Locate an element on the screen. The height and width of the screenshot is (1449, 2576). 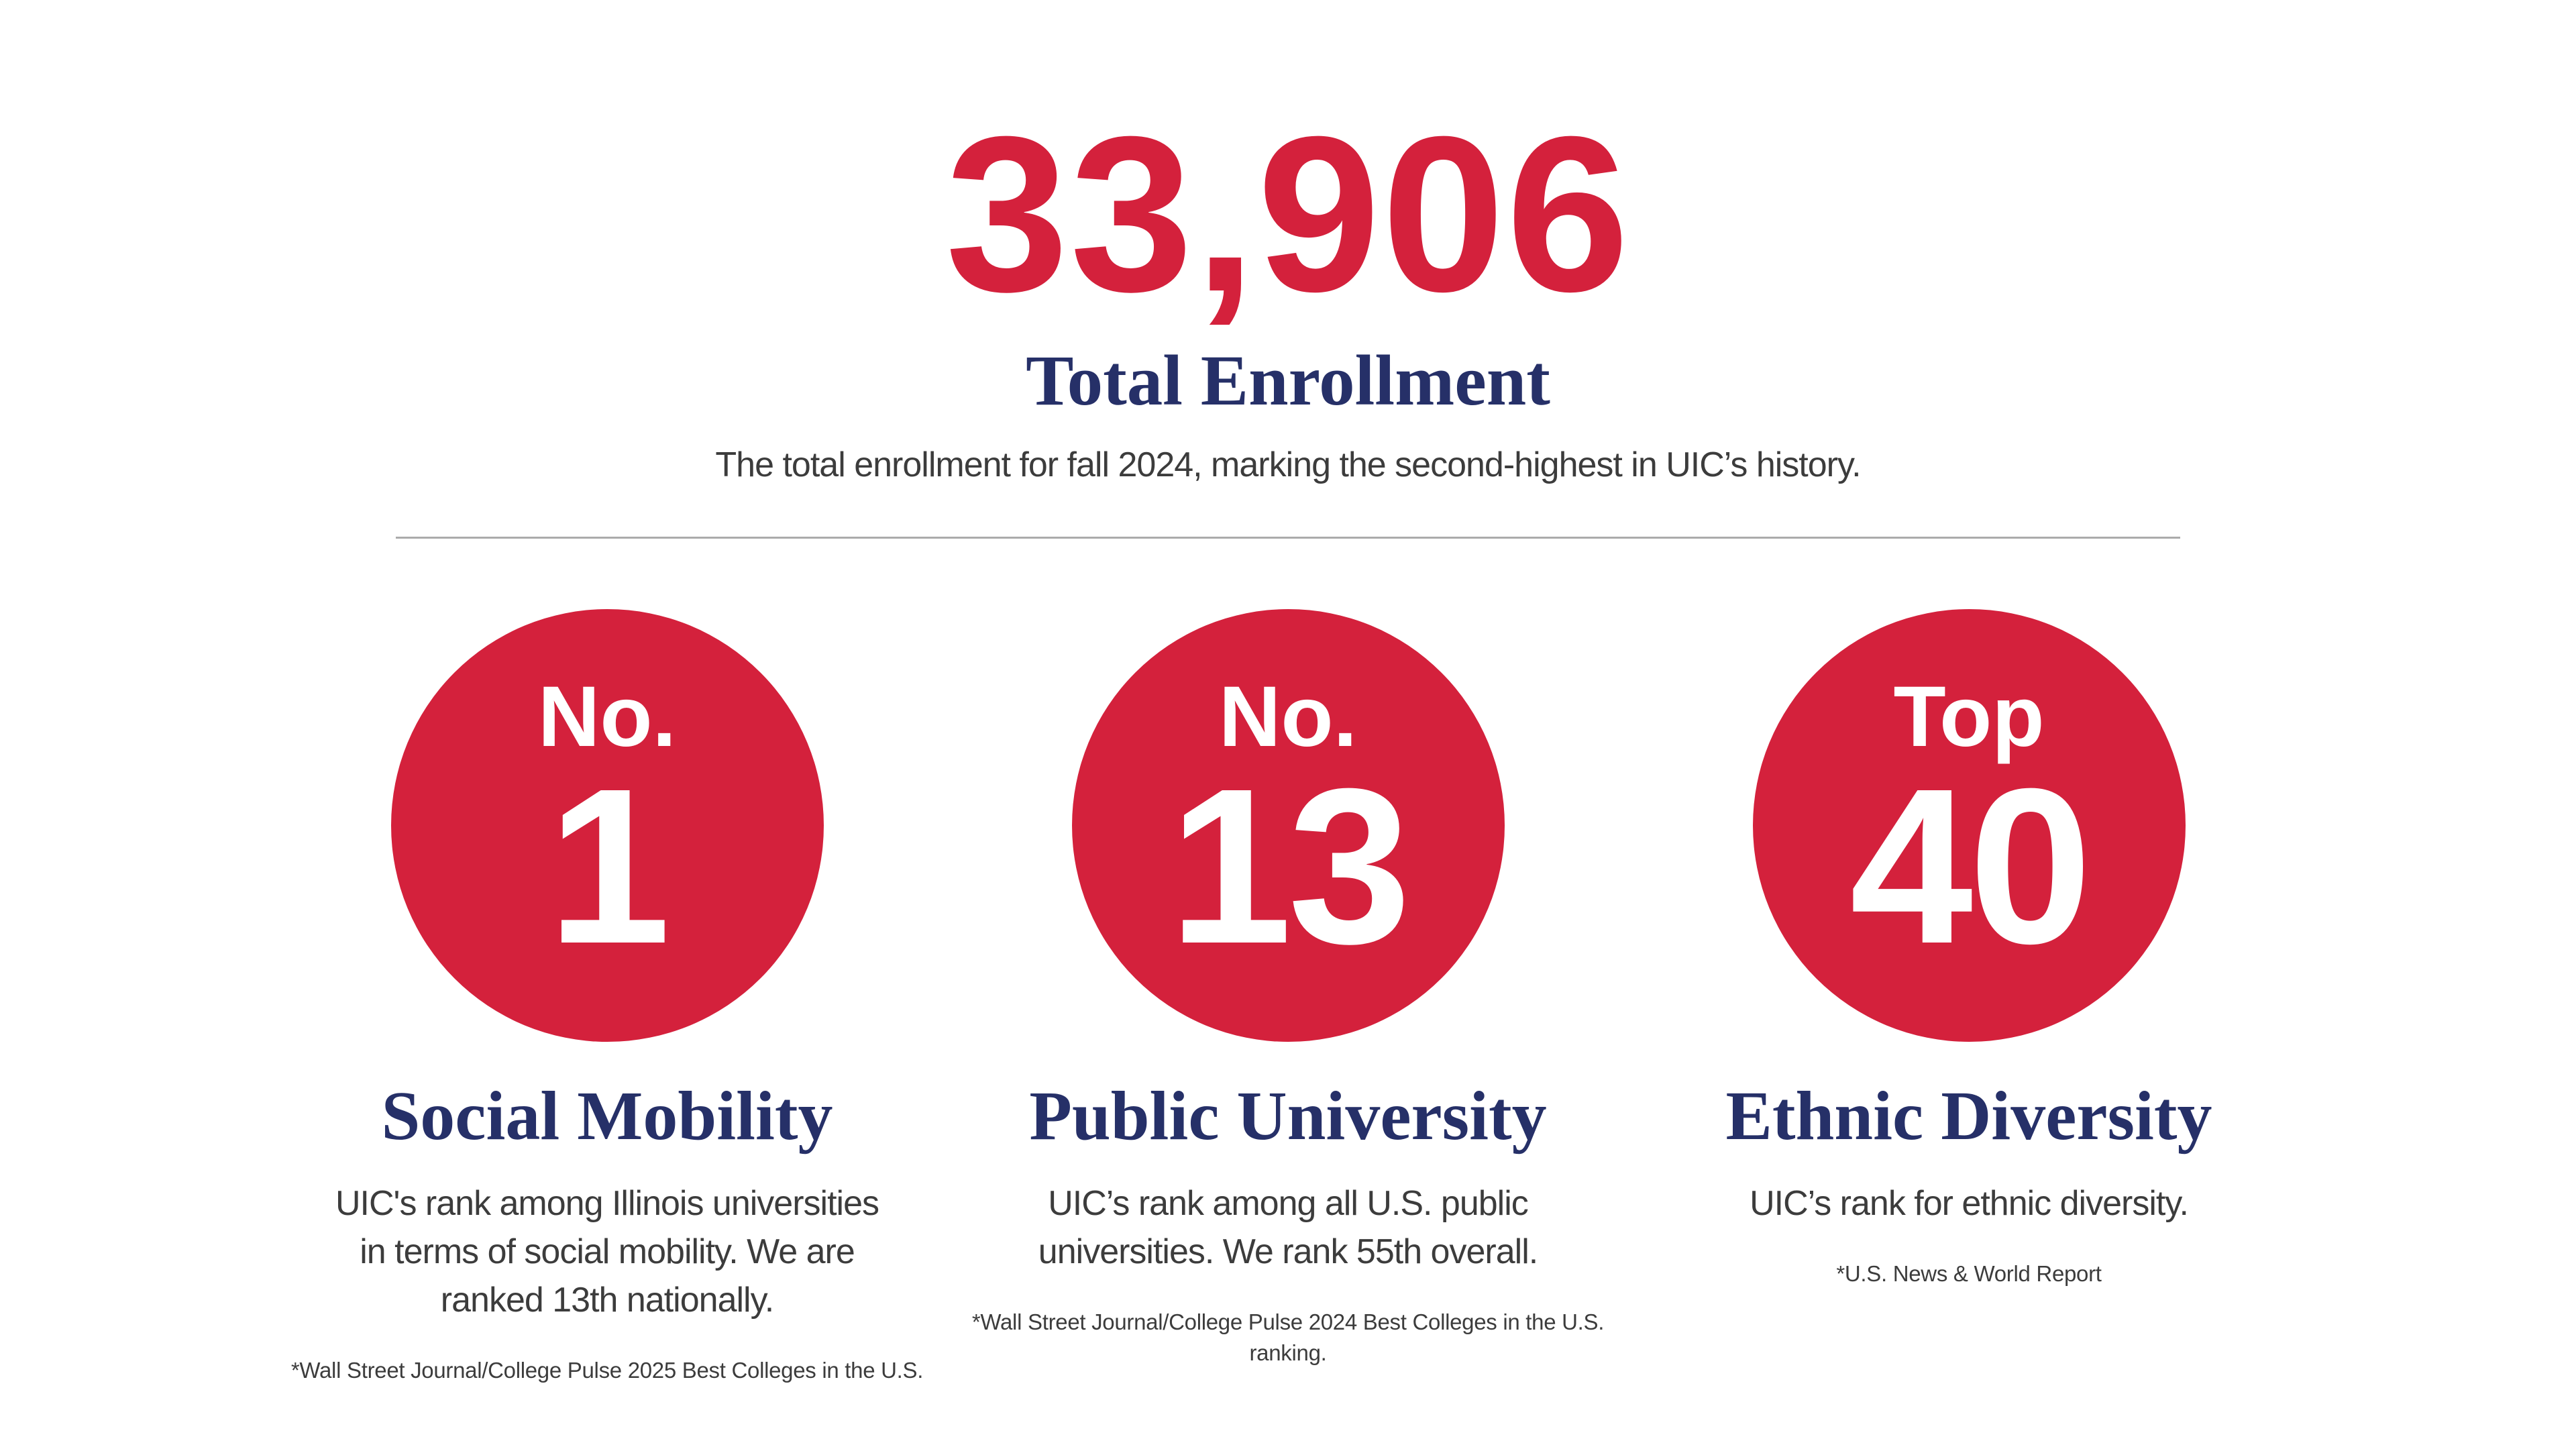
card-footnote: *U.S. News & World Report is located at coordinates (1969, 1274).